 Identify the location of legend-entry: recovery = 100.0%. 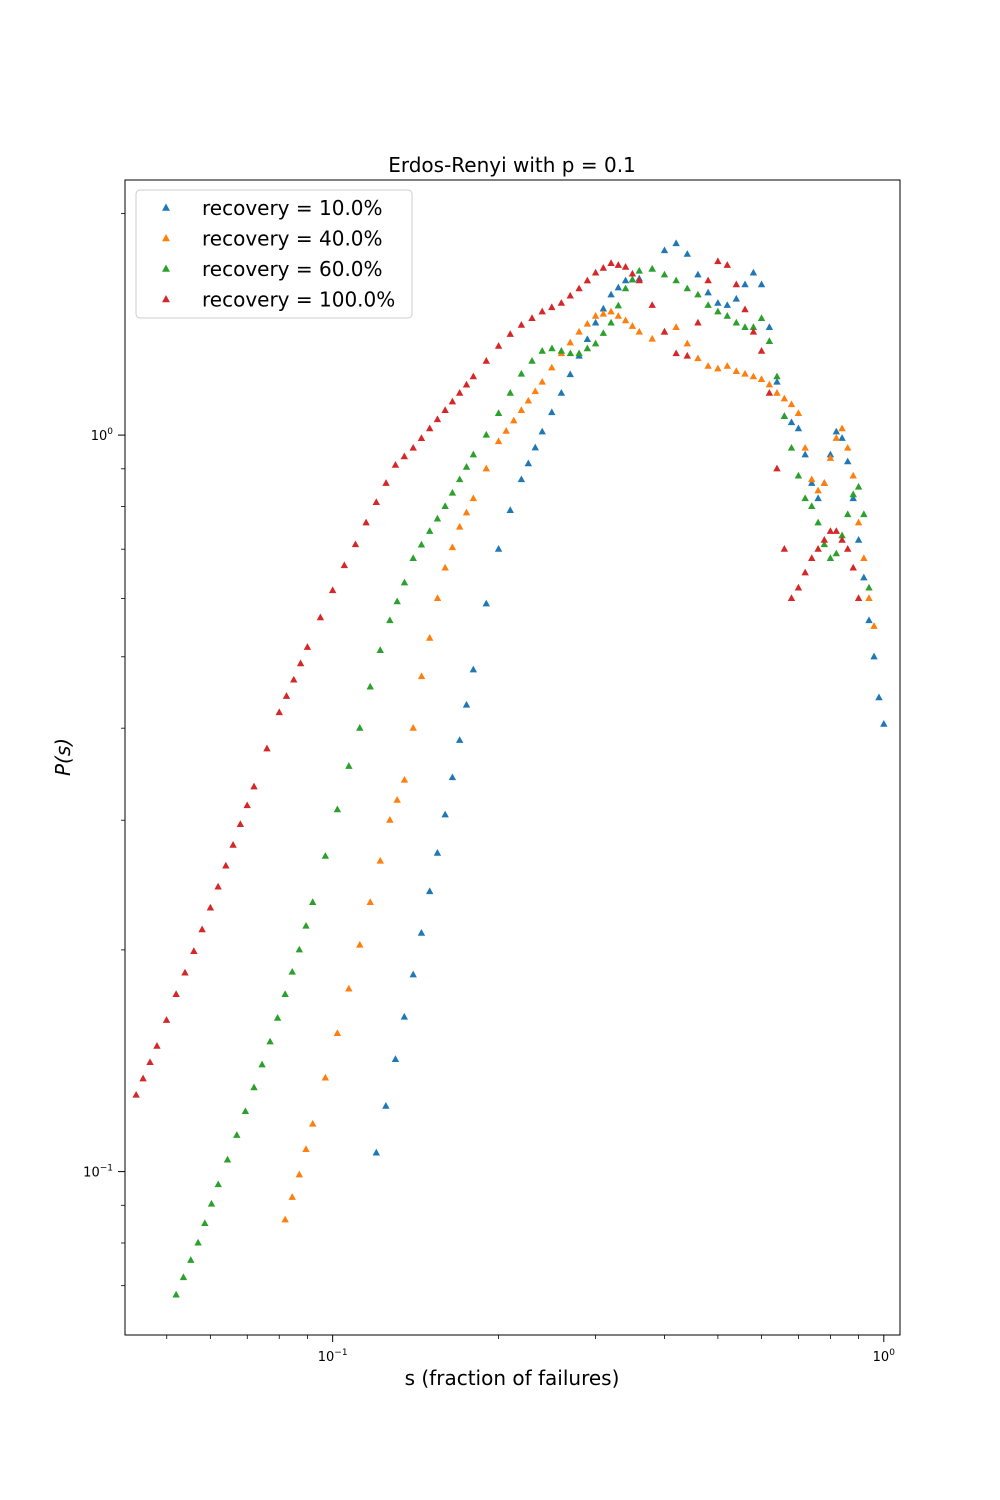
(278, 300).